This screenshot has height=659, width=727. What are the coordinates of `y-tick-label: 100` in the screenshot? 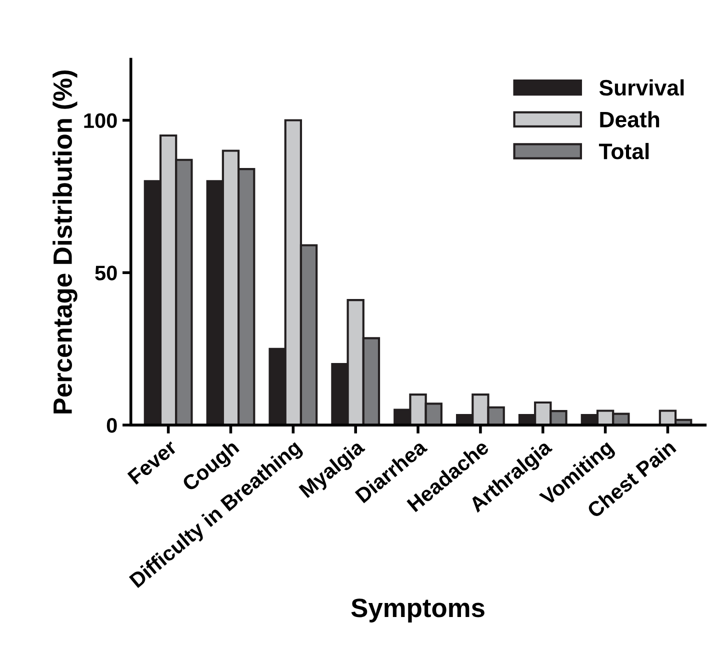 It's located at (100, 120).